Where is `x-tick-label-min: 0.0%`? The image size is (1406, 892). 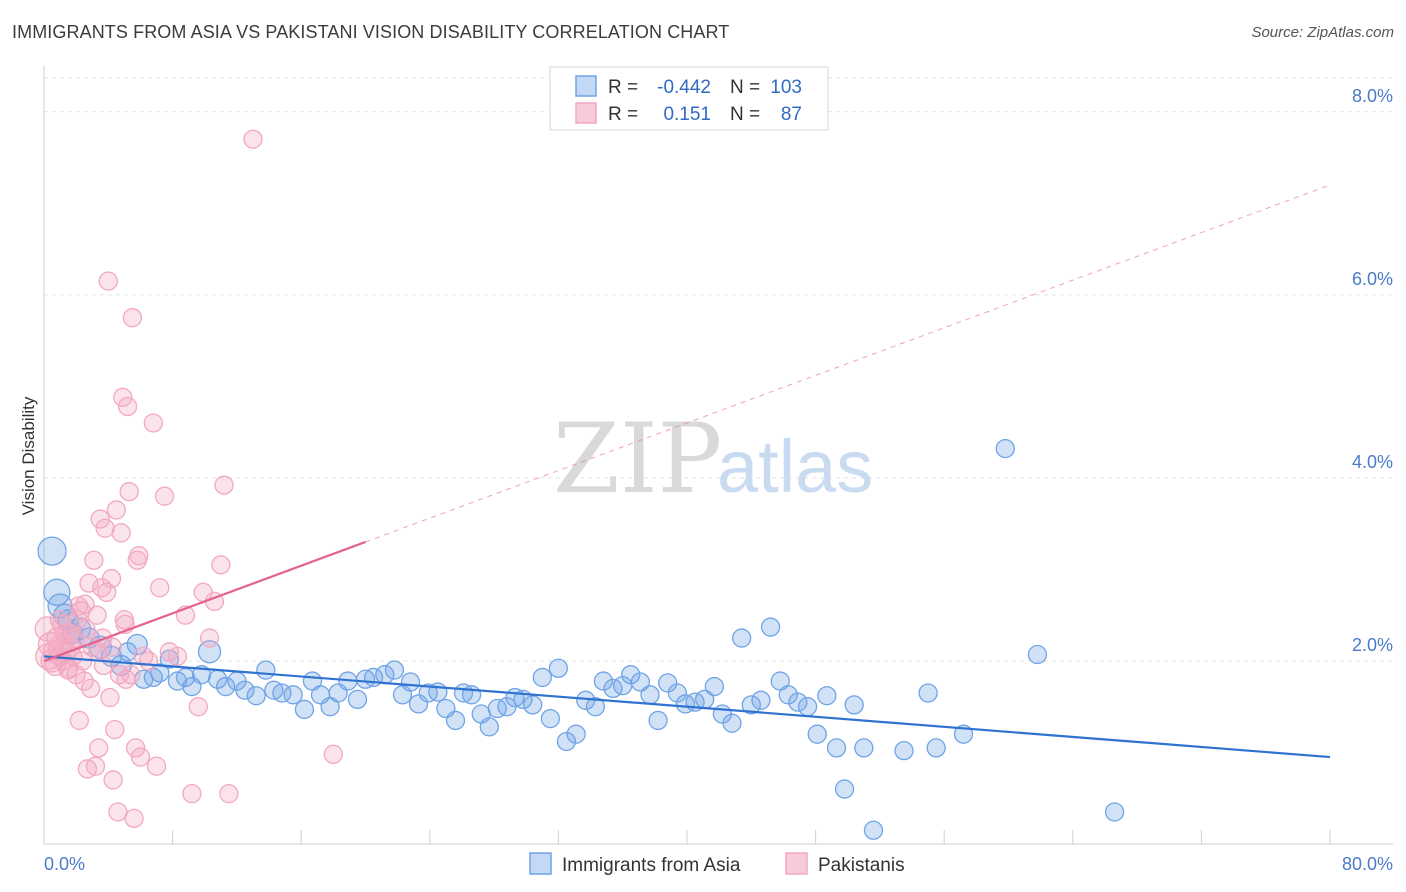 x-tick-label-min: 0.0% is located at coordinates (64, 864).